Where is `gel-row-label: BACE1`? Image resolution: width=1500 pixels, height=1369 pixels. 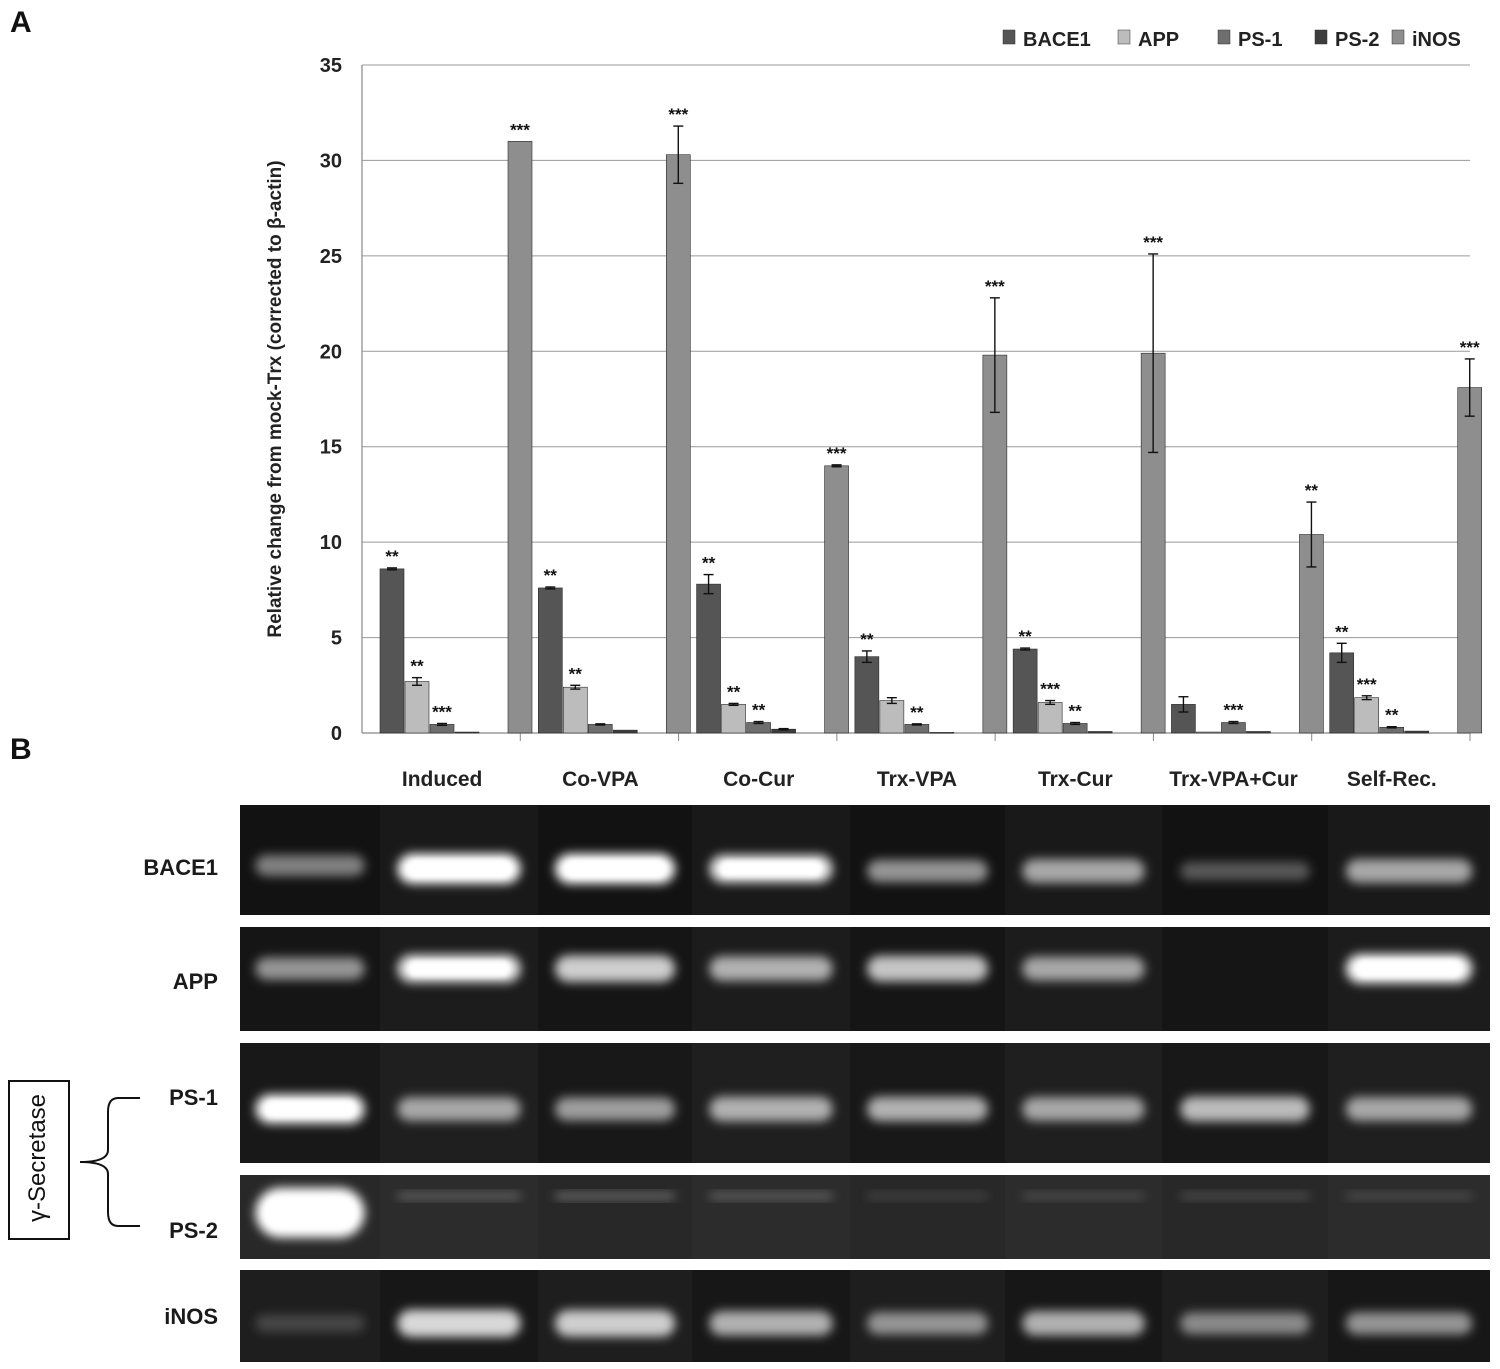
gel-row-label: BACE1 is located at coordinates (180, 867).